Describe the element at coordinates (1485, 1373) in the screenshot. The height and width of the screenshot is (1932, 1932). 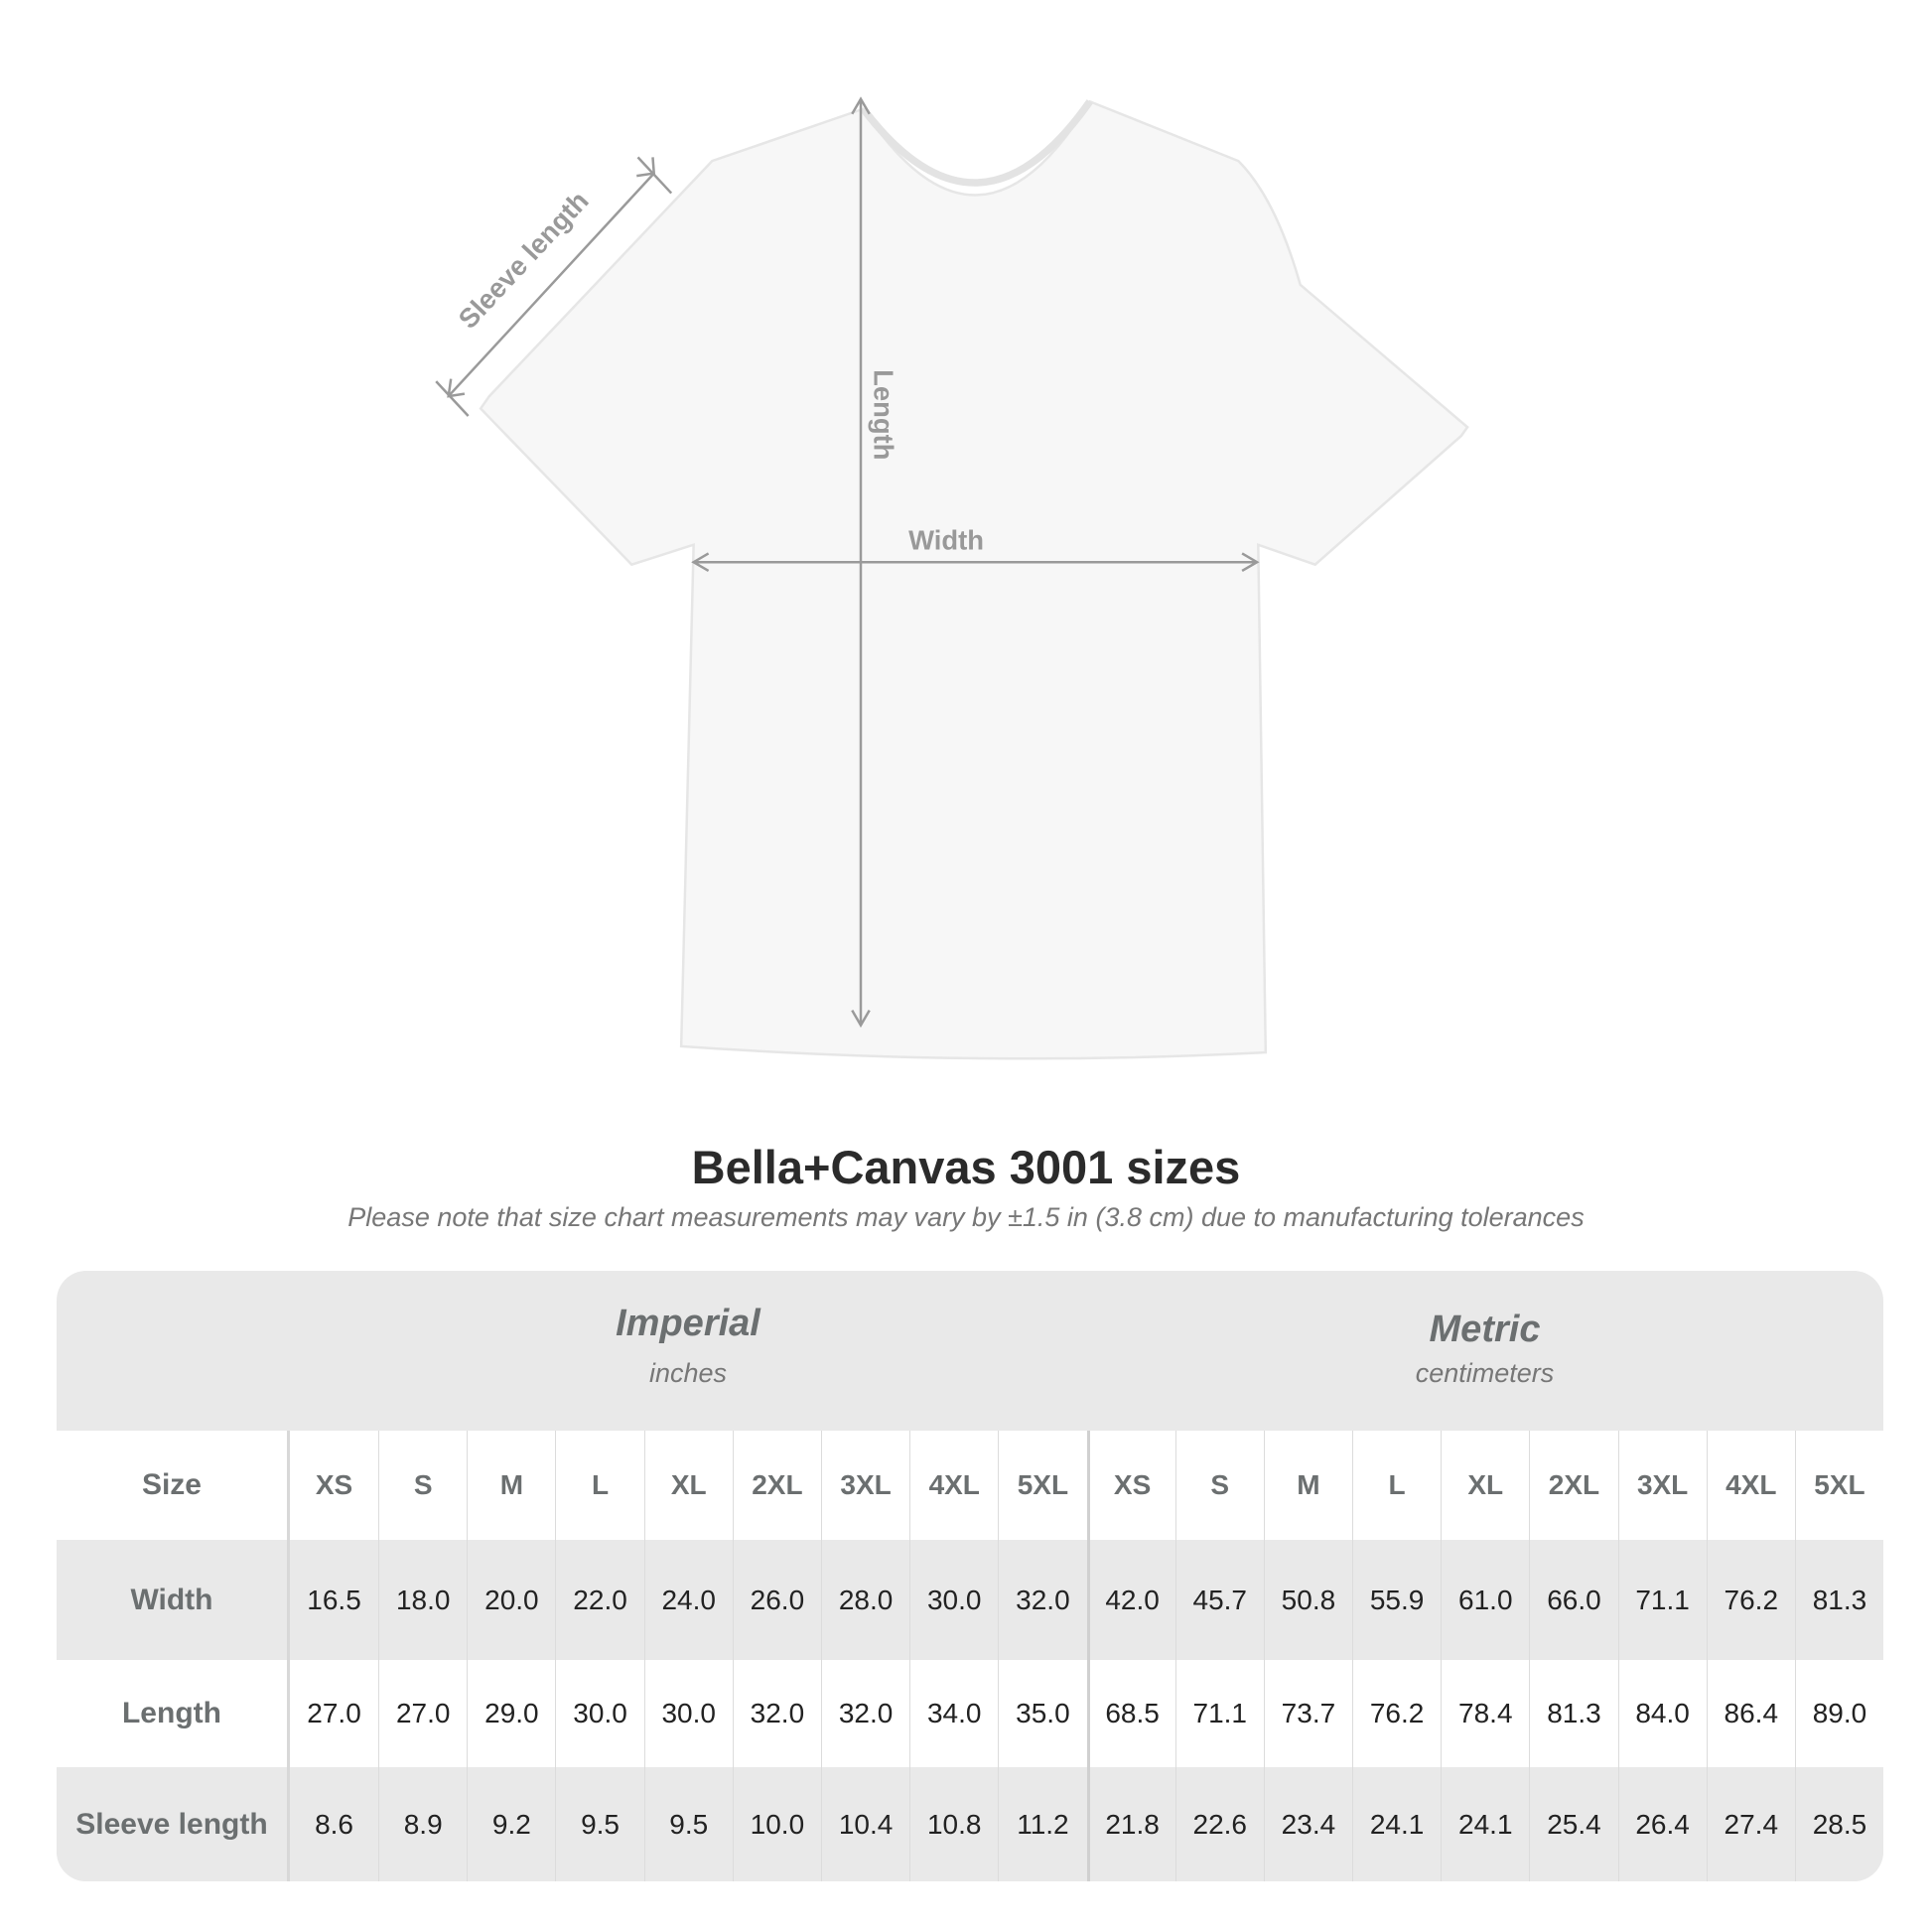
I see `metric-unit: centimeters` at that location.